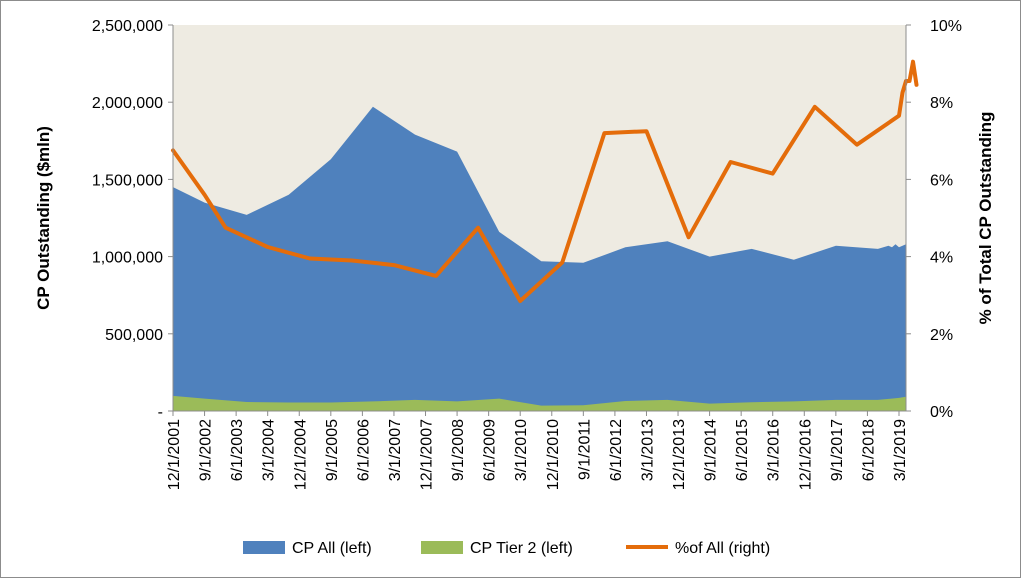 The width and height of the screenshot is (1021, 578). What do you see at coordinates (174, 454) in the screenshot?
I see `x-tick-label: 12/1/2001` at bounding box center [174, 454].